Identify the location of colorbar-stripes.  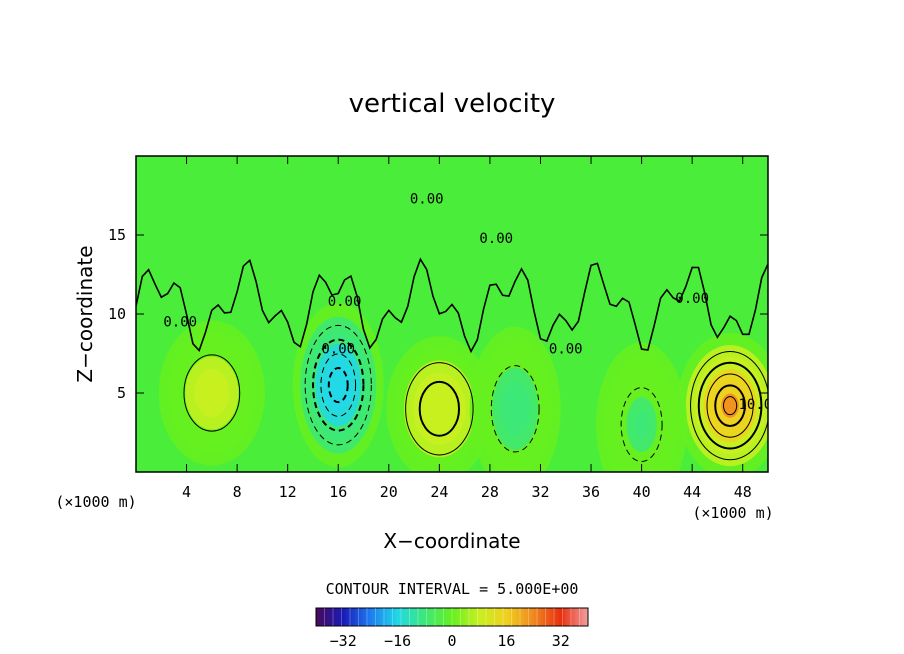
(452, 617).